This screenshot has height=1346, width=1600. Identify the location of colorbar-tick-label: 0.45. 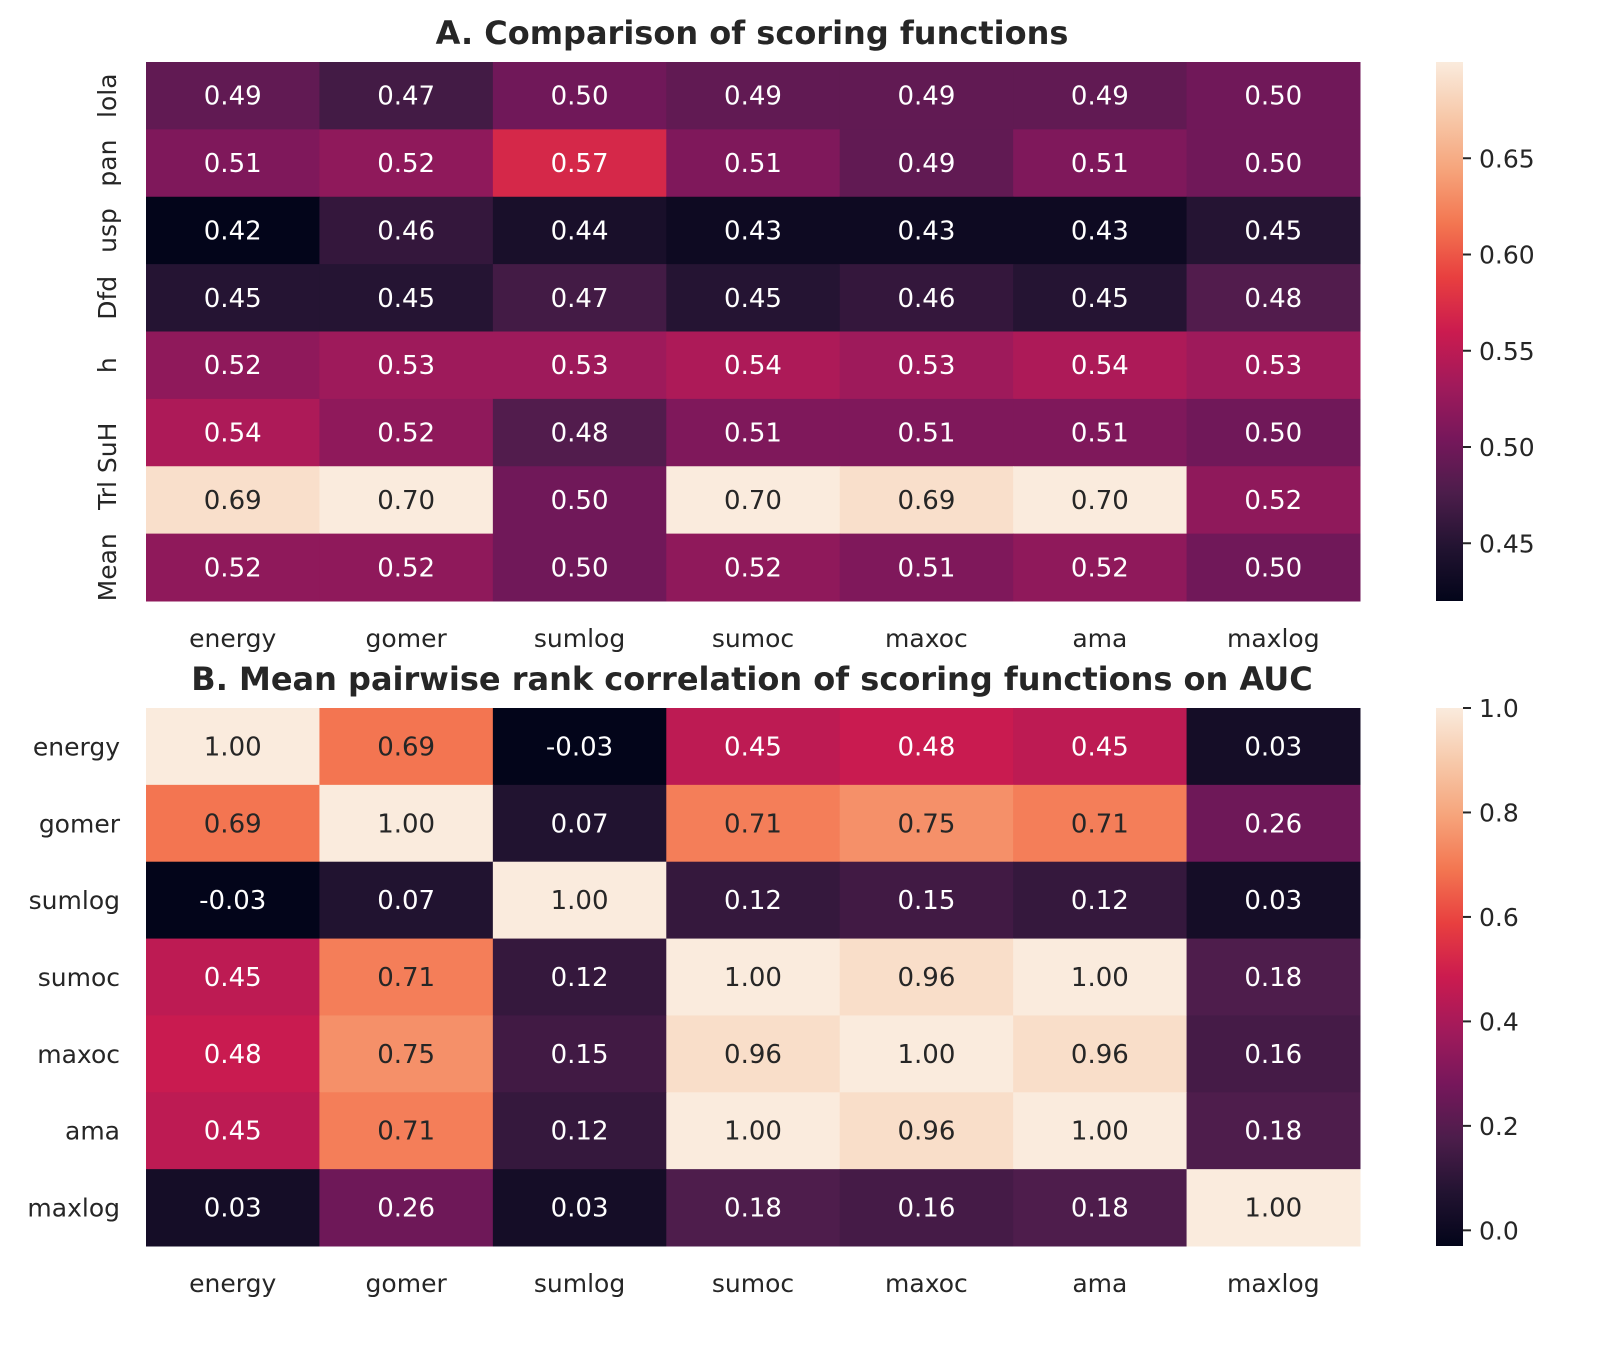
(1507, 543).